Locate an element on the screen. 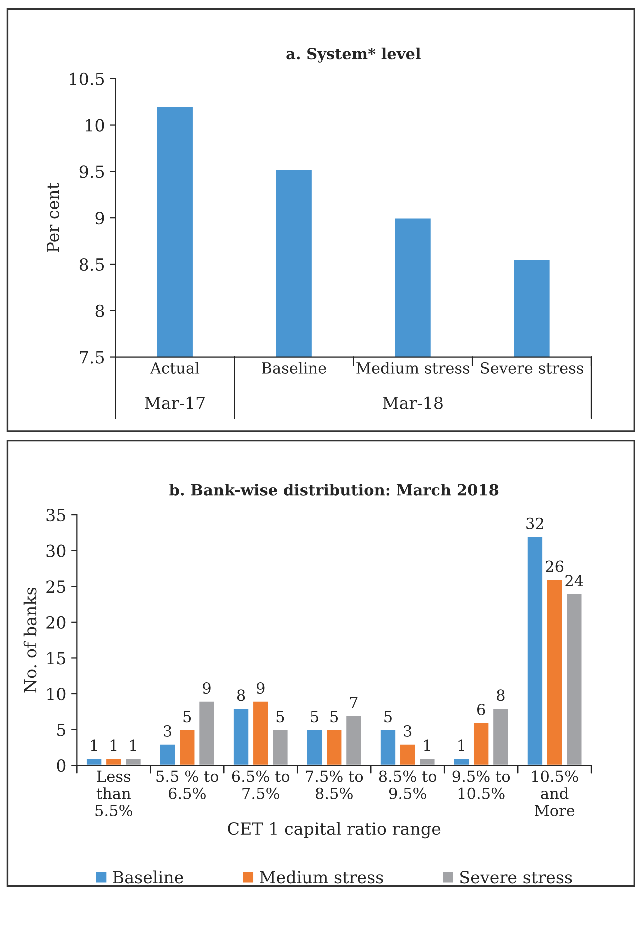 Image resolution: width=643 pixels, height=928 pixels. y-tick-label: 9 is located at coordinates (100, 218).